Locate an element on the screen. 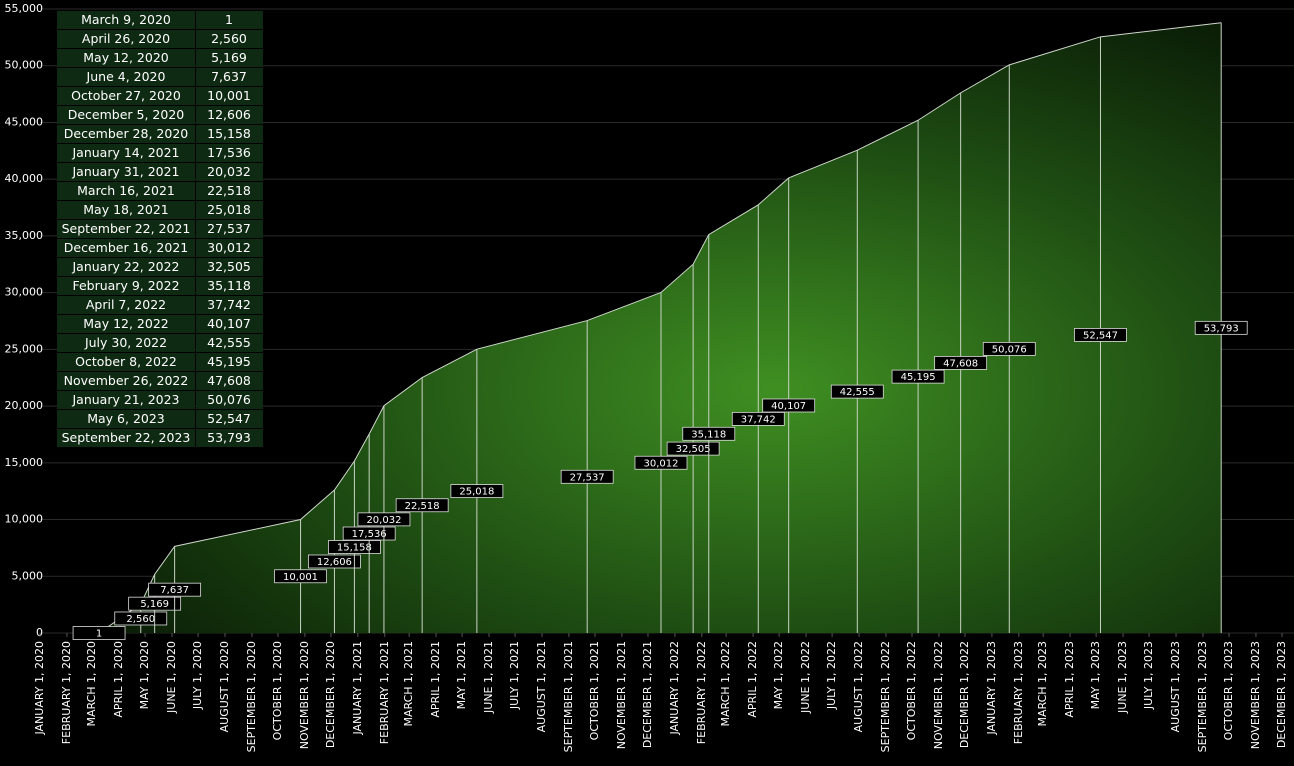  x-tick-label: APRIL 1, 2023 is located at coordinates (1069, 679).